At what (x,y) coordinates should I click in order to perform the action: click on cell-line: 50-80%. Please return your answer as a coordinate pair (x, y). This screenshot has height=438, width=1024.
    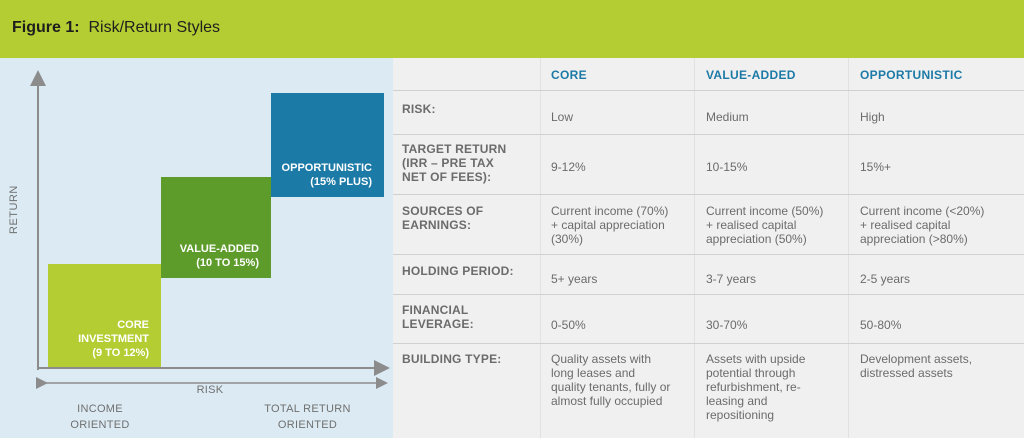
    Looking at the image, I should click on (881, 325).